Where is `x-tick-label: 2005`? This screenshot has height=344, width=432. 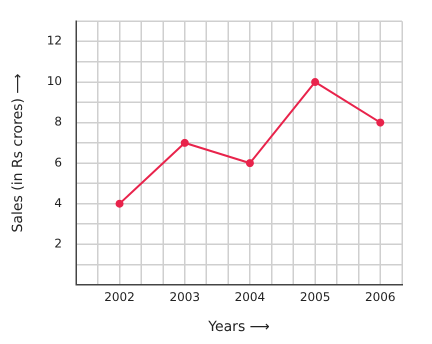
x-tick-label: 2005 is located at coordinates (315, 297).